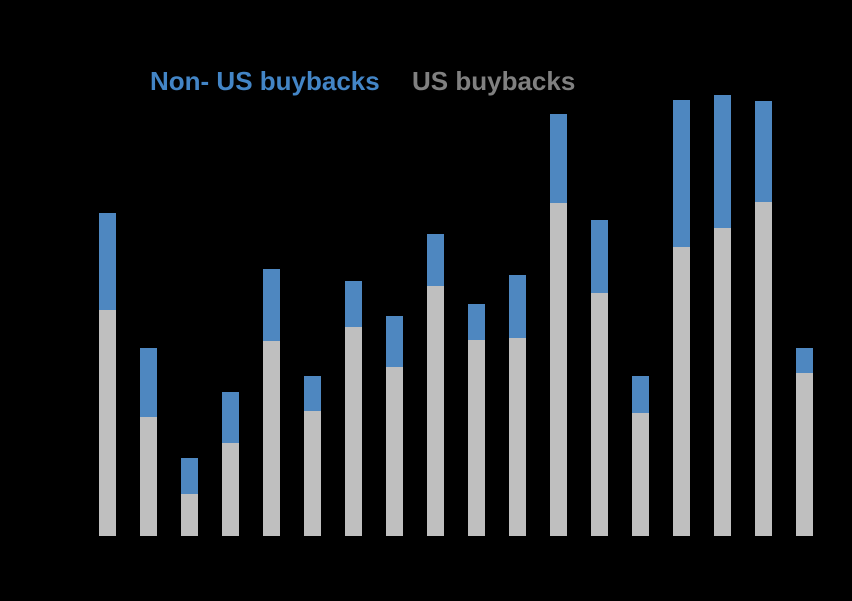 This screenshot has width=852, height=601. I want to click on legend-label-us-buybacks: US buybacks, so click(494, 81).